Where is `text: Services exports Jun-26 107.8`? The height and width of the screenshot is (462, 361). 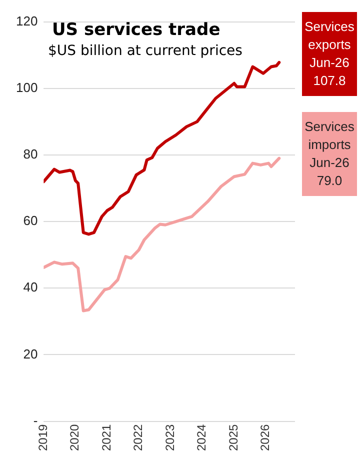 text: Services exports Jun-26 107.8 is located at coordinates (329, 54).